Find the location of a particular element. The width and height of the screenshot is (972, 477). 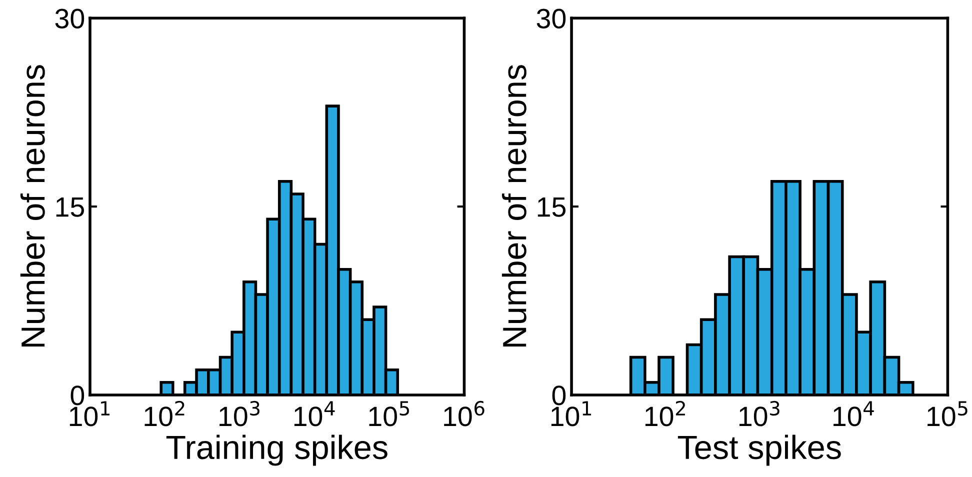

x-tick-label: 10$^{6}$ is located at coordinates (464, 413).